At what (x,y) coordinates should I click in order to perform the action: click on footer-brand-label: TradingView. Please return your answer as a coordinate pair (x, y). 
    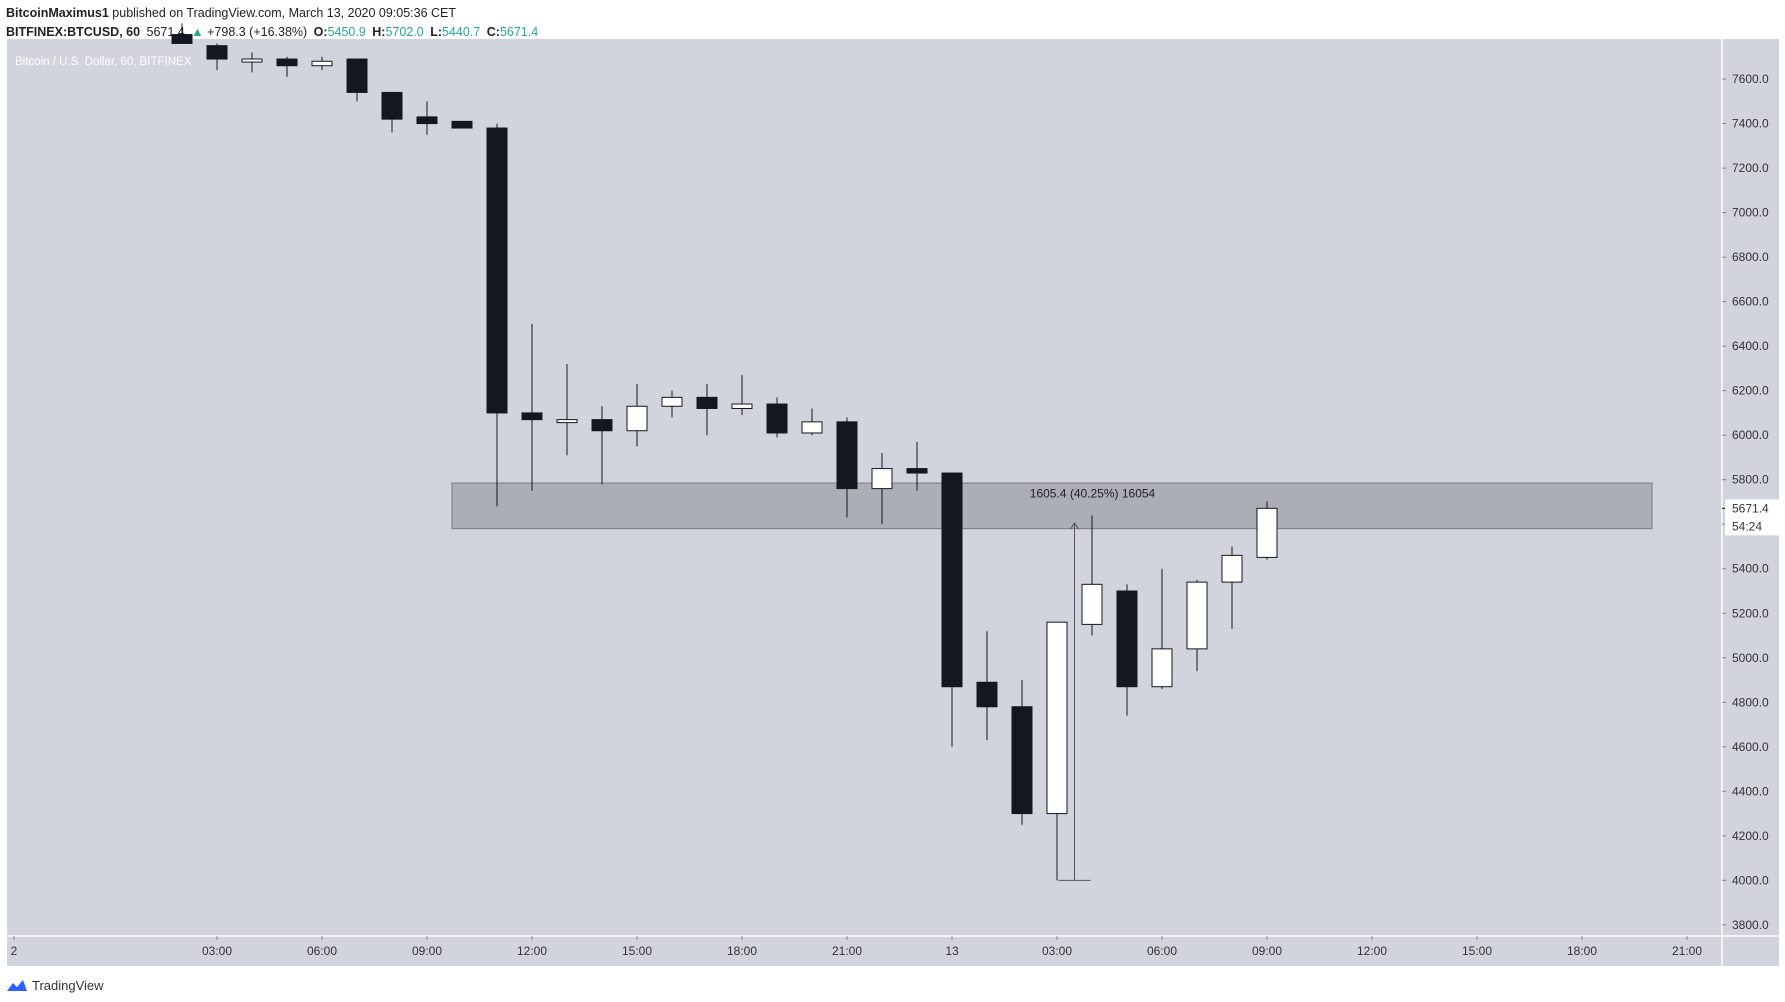
    Looking at the image, I should click on (68, 985).